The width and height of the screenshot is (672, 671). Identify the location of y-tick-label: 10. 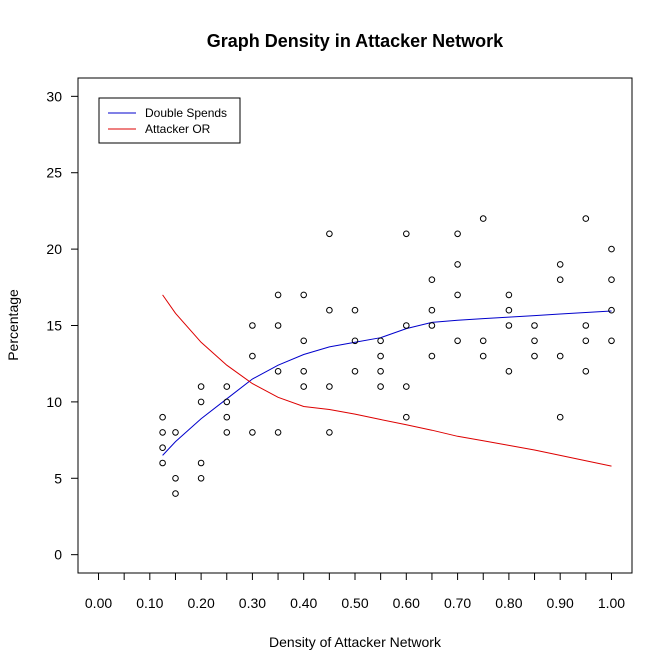
(54, 402).